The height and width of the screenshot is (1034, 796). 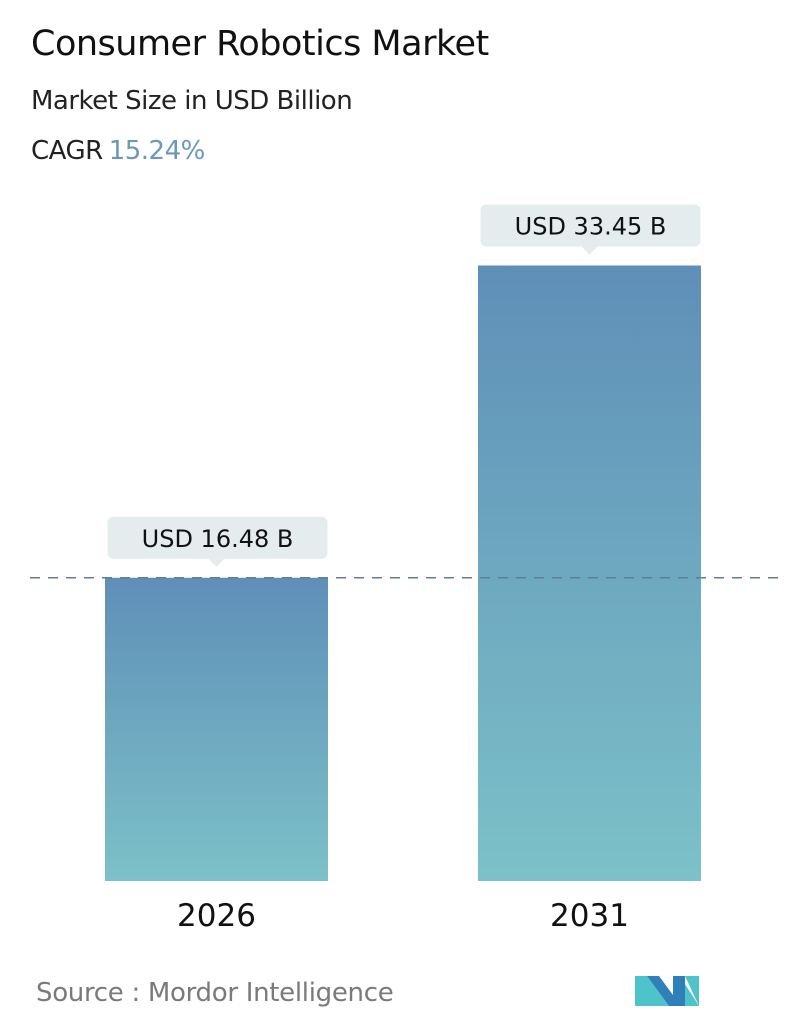 I want to click on cagr-label: CAGR, so click(x=67, y=151).